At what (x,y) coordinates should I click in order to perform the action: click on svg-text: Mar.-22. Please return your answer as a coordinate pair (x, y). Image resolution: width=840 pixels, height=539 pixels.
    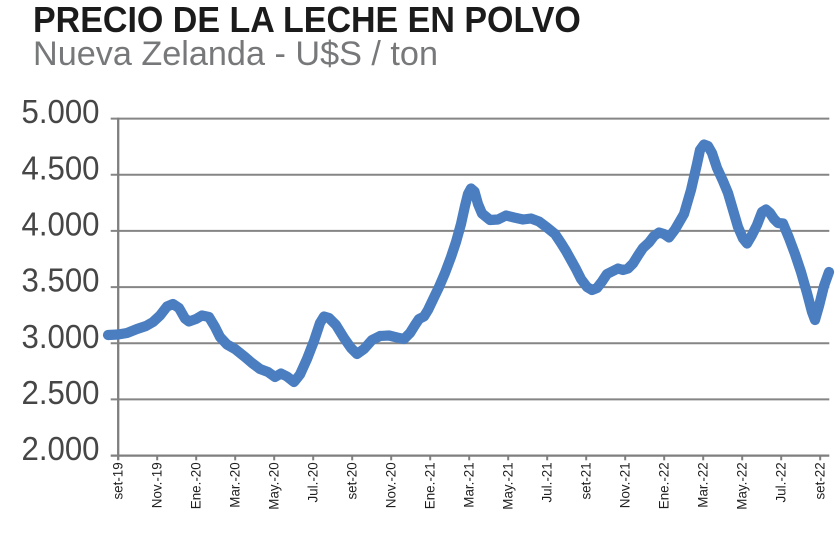
    Looking at the image, I should click on (702, 484).